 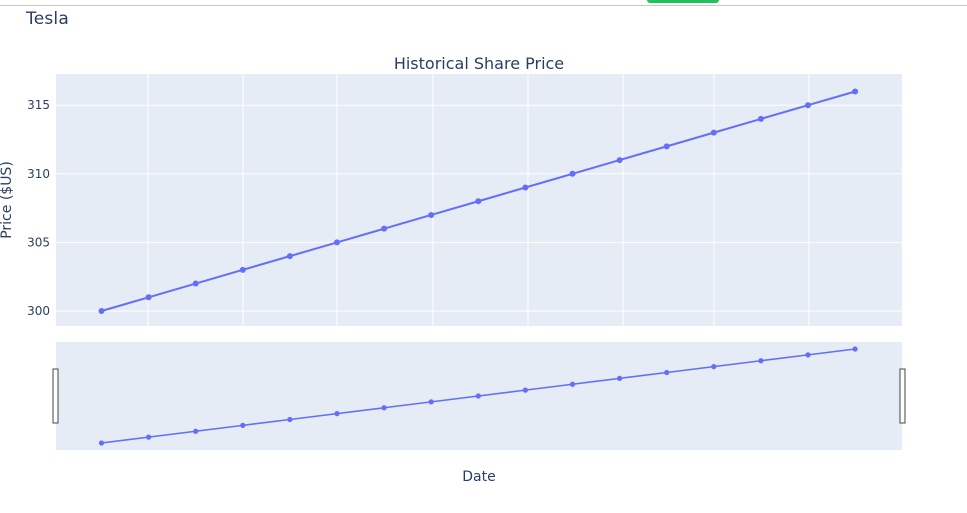 What do you see at coordinates (683, 1) in the screenshot?
I see `active-tab-indicator` at bounding box center [683, 1].